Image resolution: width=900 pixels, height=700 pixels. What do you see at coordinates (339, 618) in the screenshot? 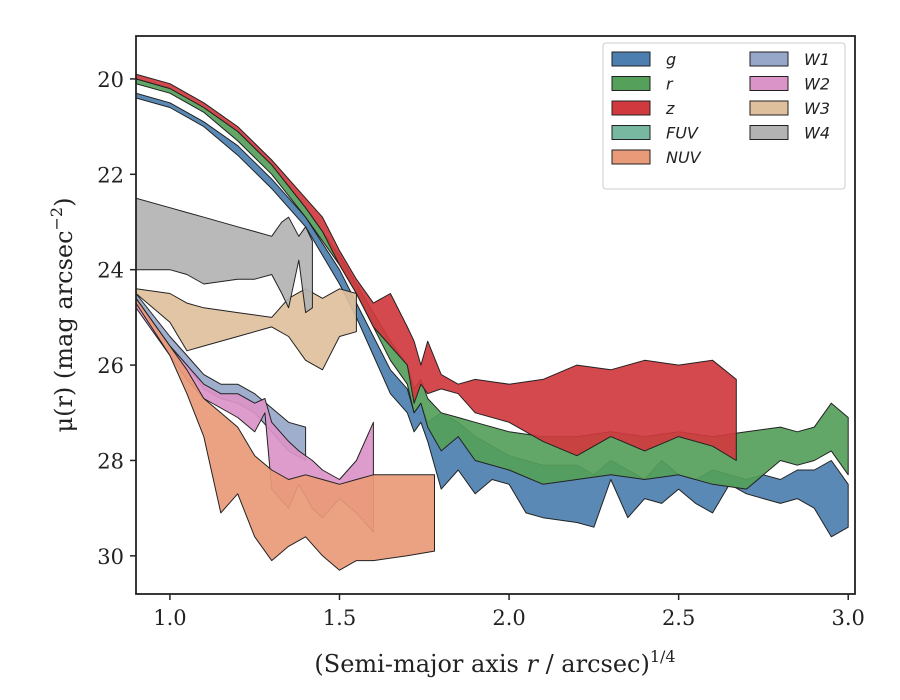
I see `x-tick-label: 1.5` at bounding box center [339, 618].